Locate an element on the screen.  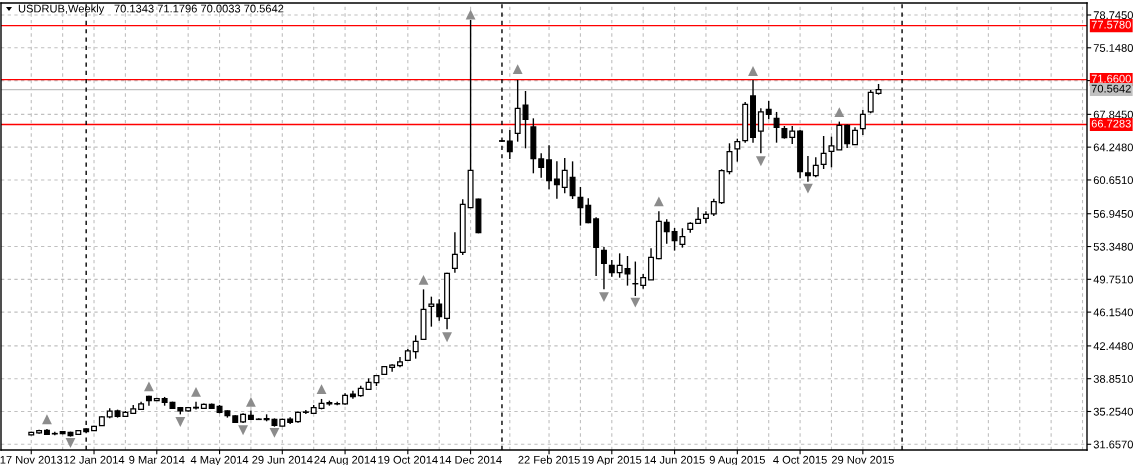
x-tick-label: 24 Aug 2014 is located at coordinates (345, 460).